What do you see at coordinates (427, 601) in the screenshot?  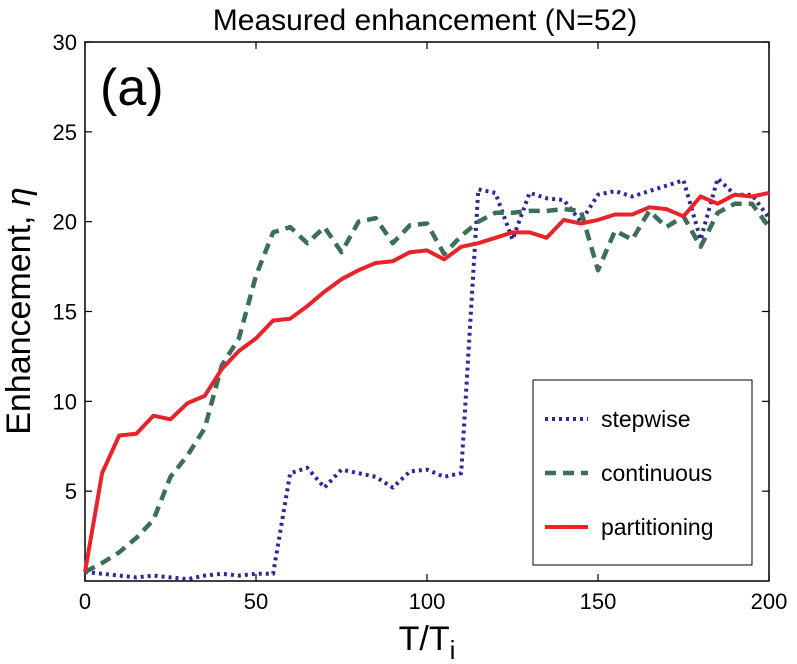 I see `x-tick-label: 100` at bounding box center [427, 601].